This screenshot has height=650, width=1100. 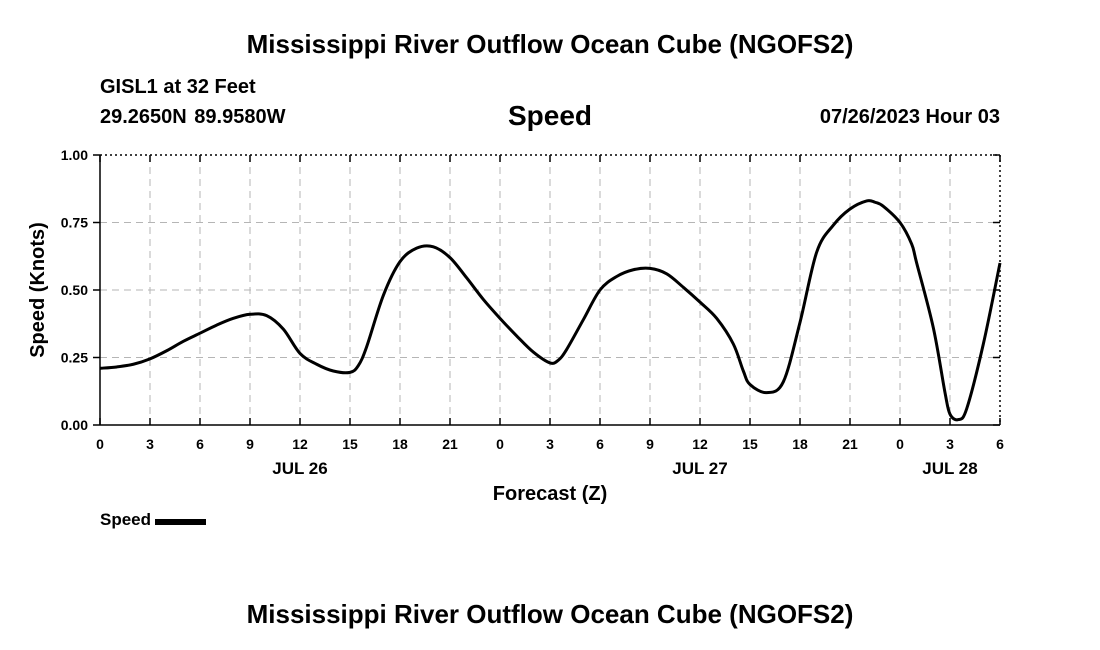 What do you see at coordinates (949, 468) in the screenshot?
I see `x-date-label: JUL 28` at bounding box center [949, 468].